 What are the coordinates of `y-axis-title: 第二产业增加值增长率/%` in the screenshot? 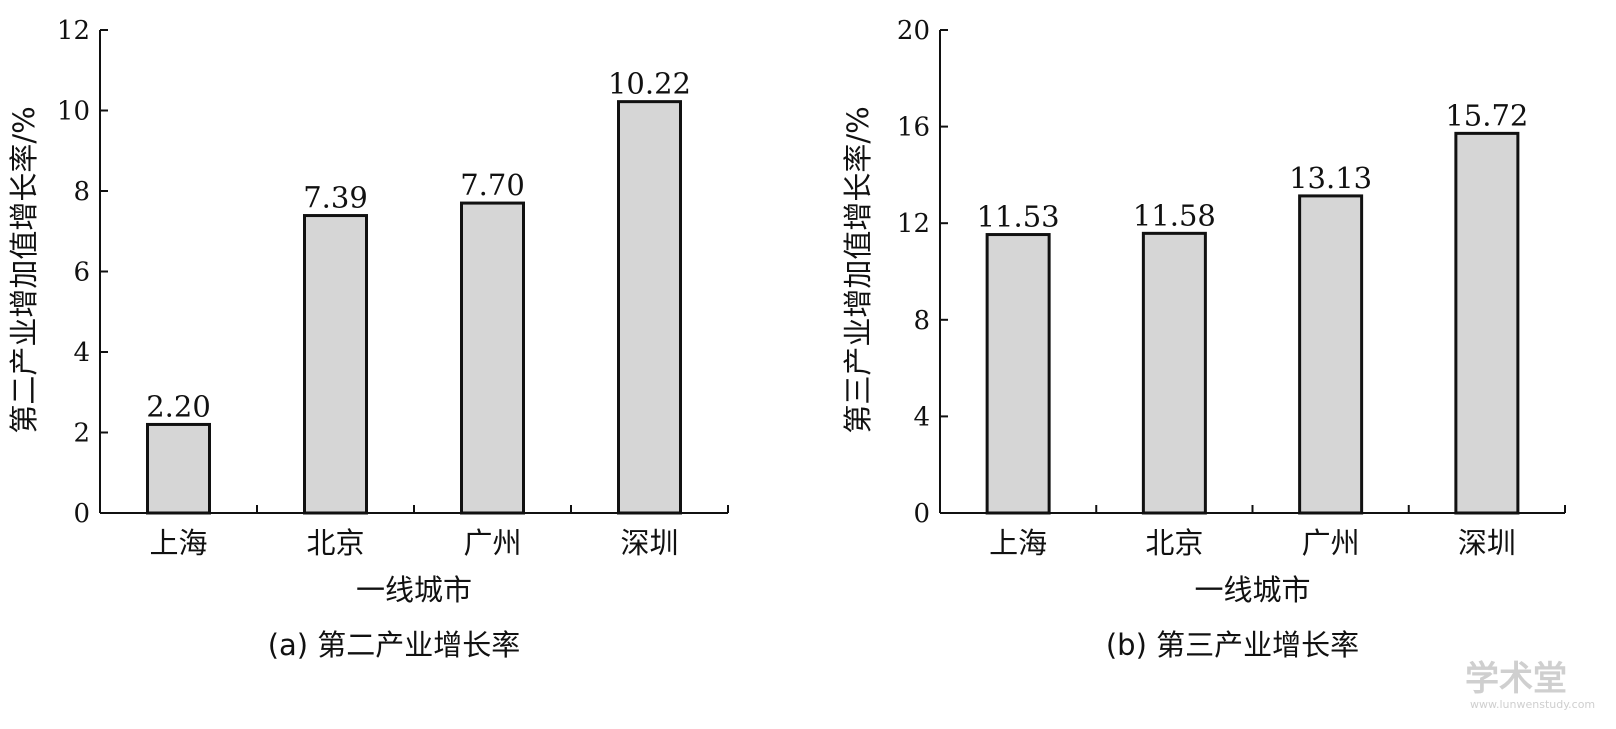 It's located at (24, 269).